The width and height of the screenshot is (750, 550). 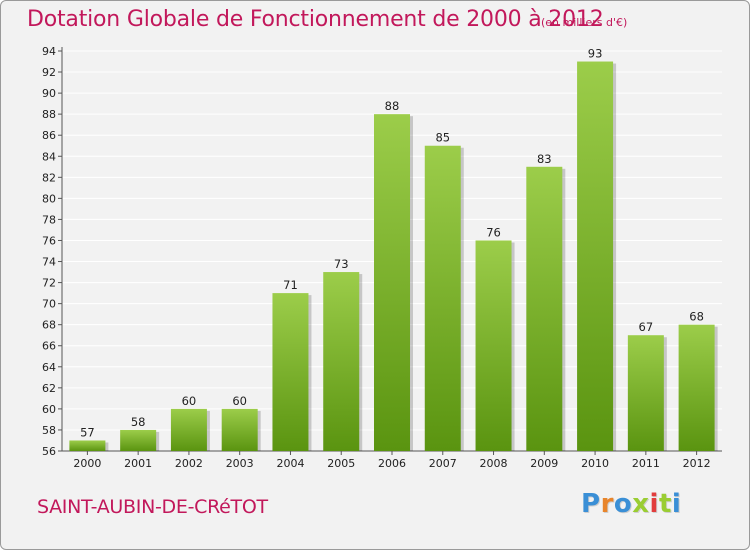 I want to click on data-label: 83, so click(x=544, y=159).